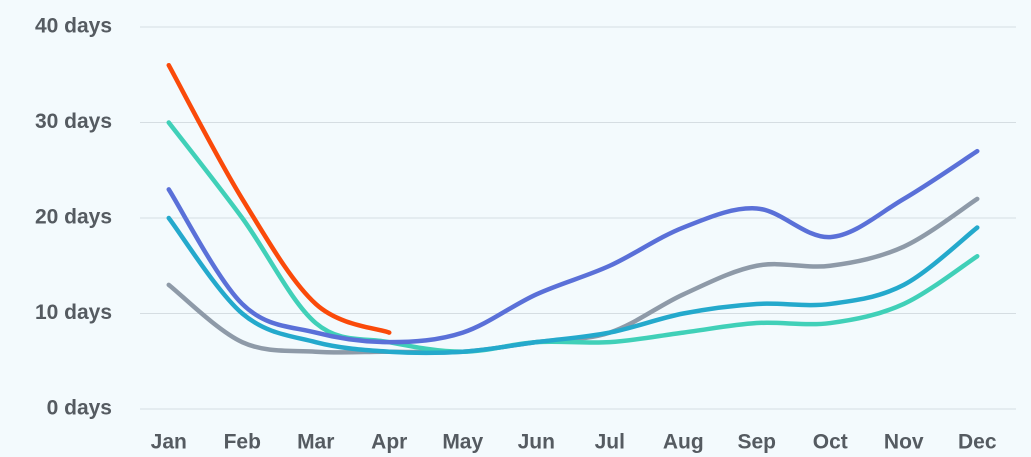 Image resolution: width=1031 pixels, height=457 pixels. I want to click on series-line, so click(279, 198).